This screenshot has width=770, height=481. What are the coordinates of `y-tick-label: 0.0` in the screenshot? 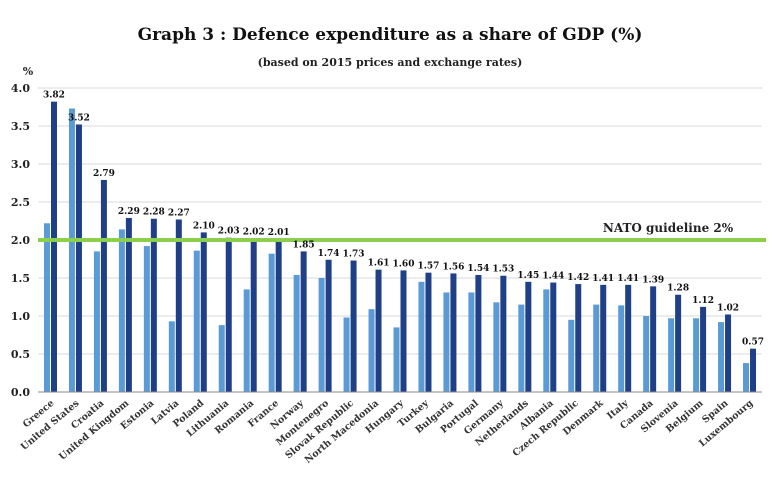 It's located at (20, 392).